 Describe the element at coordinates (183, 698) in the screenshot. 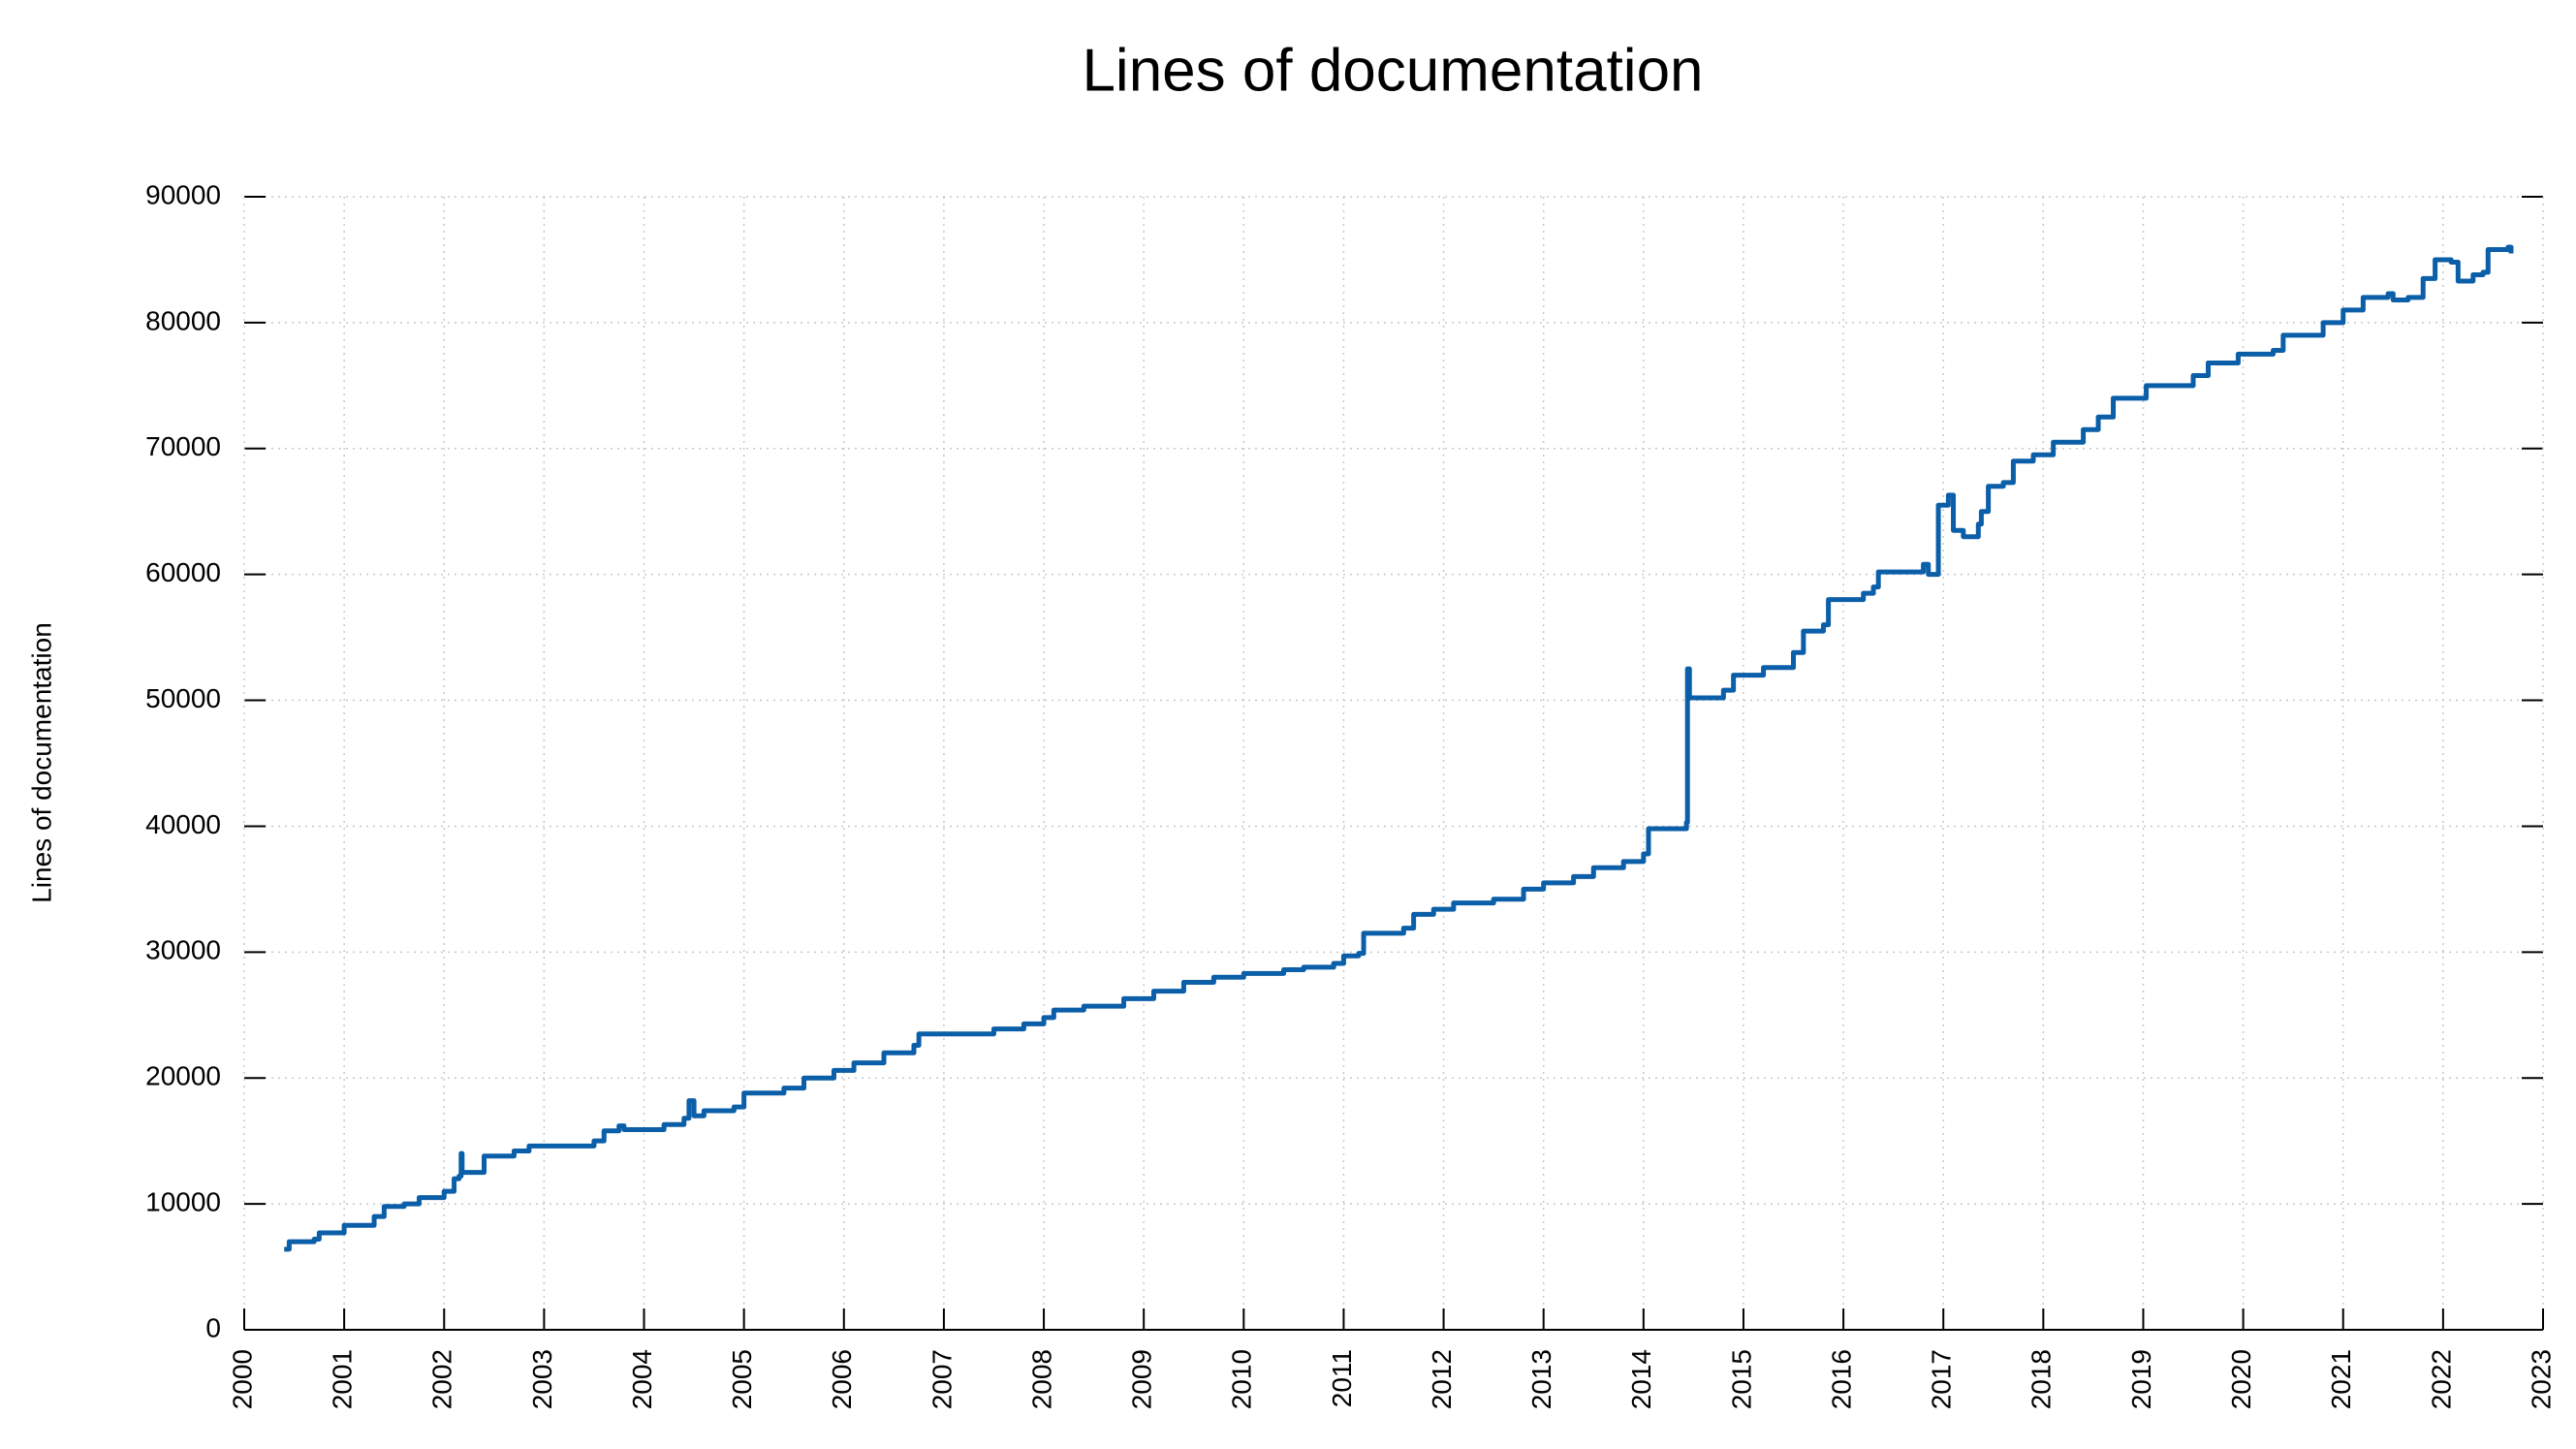

I see `y-tick-label: 50000` at that location.